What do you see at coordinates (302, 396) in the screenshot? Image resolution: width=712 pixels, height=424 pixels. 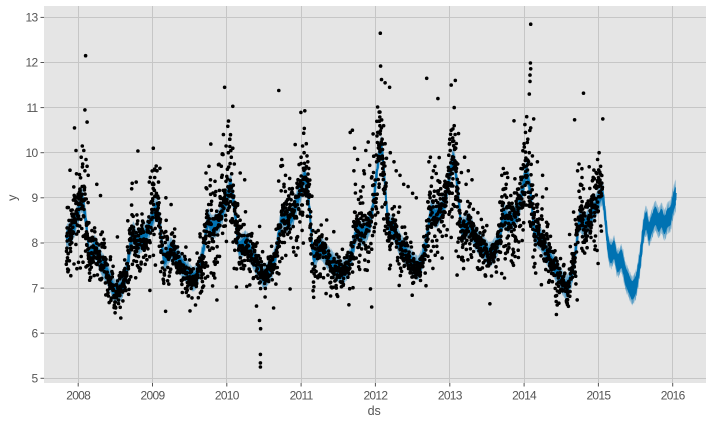 I see `svg-text: 2011` at bounding box center [302, 396].